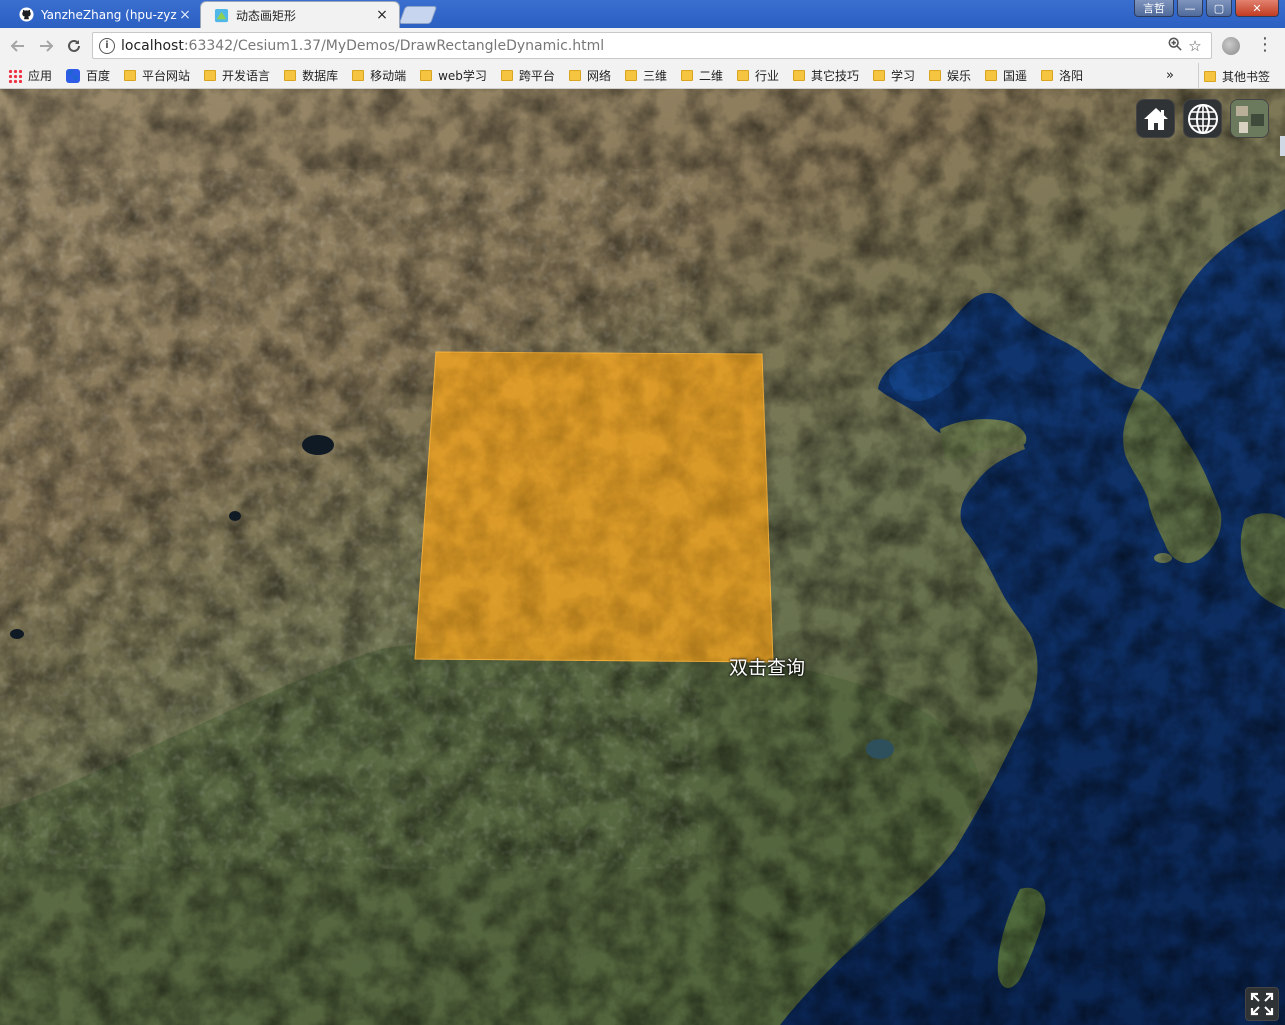 The image size is (1285, 1025). Describe the element at coordinates (1170, 75) in the screenshot. I see `bookmarks-overflow-button: »` at that location.